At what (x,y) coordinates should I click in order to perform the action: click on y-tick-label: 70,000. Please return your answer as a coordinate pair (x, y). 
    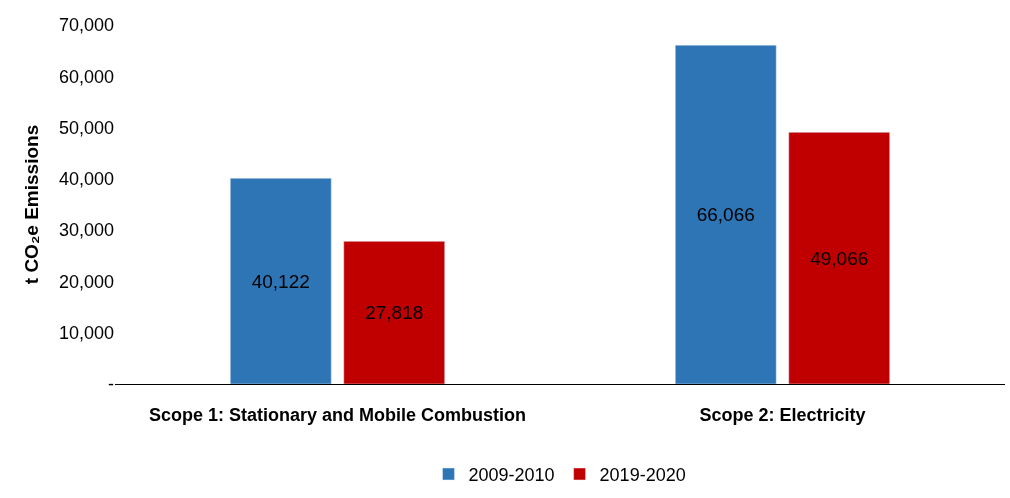
    Looking at the image, I should click on (86, 25).